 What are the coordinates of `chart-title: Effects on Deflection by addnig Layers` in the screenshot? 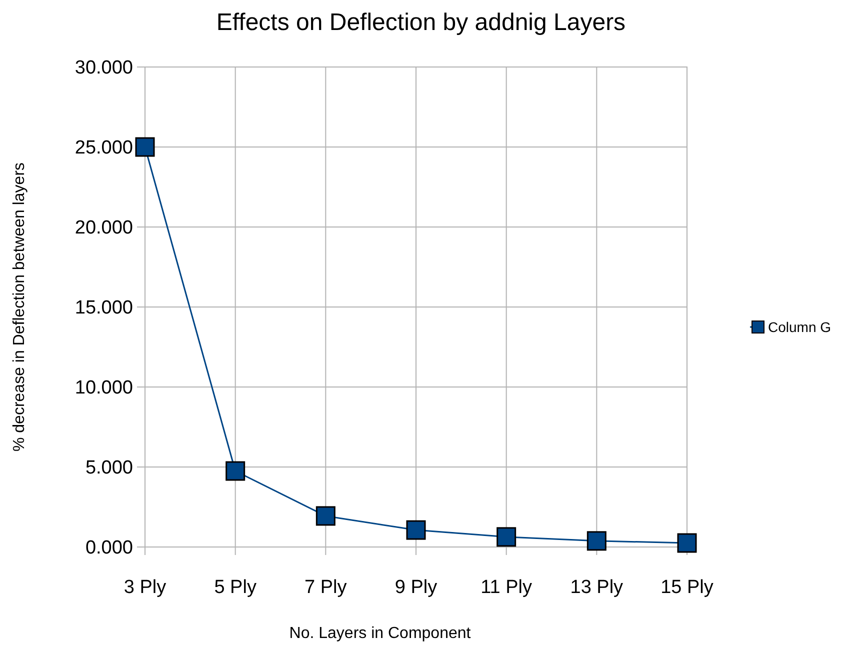 It's located at (421, 22).